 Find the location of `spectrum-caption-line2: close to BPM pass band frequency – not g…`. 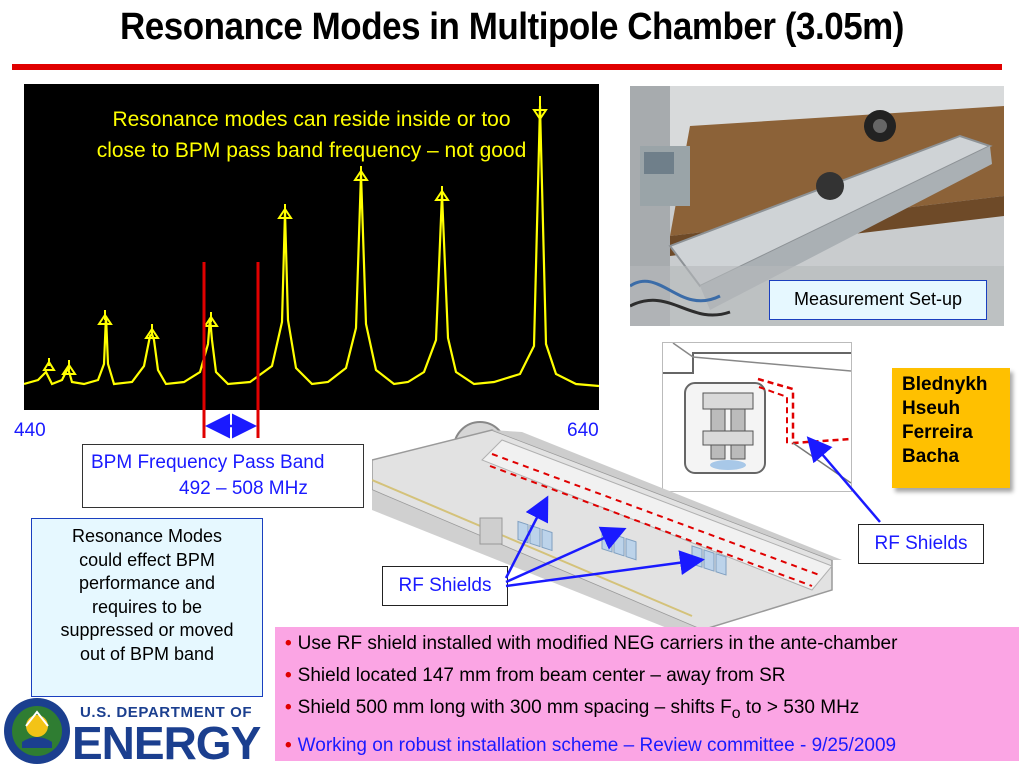

spectrum-caption-line2: close to BPM pass band frequency – not g… is located at coordinates (311, 150).